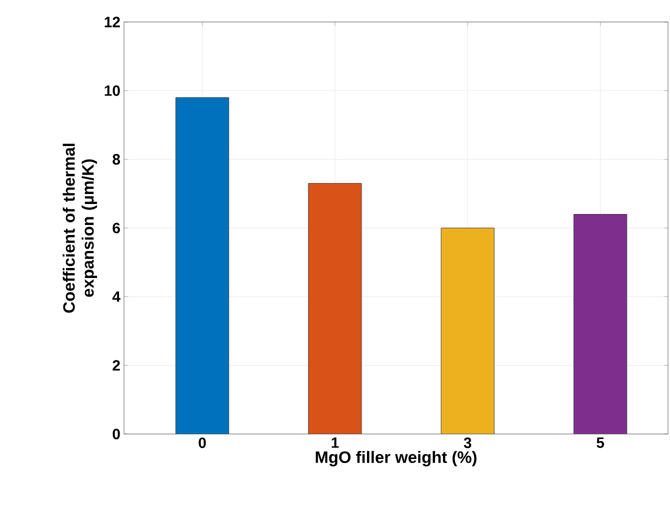 This screenshot has width=670, height=508. What do you see at coordinates (112, 22) in the screenshot?
I see `y-tick-label: 12` at bounding box center [112, 22].